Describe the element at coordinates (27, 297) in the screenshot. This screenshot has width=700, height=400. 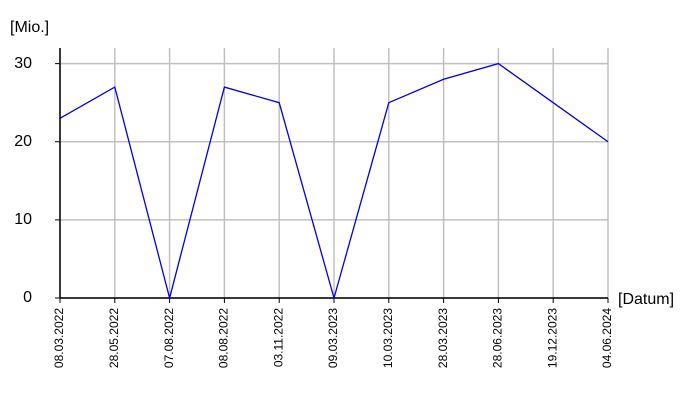
I see `y-tick-label: 0` at that location.